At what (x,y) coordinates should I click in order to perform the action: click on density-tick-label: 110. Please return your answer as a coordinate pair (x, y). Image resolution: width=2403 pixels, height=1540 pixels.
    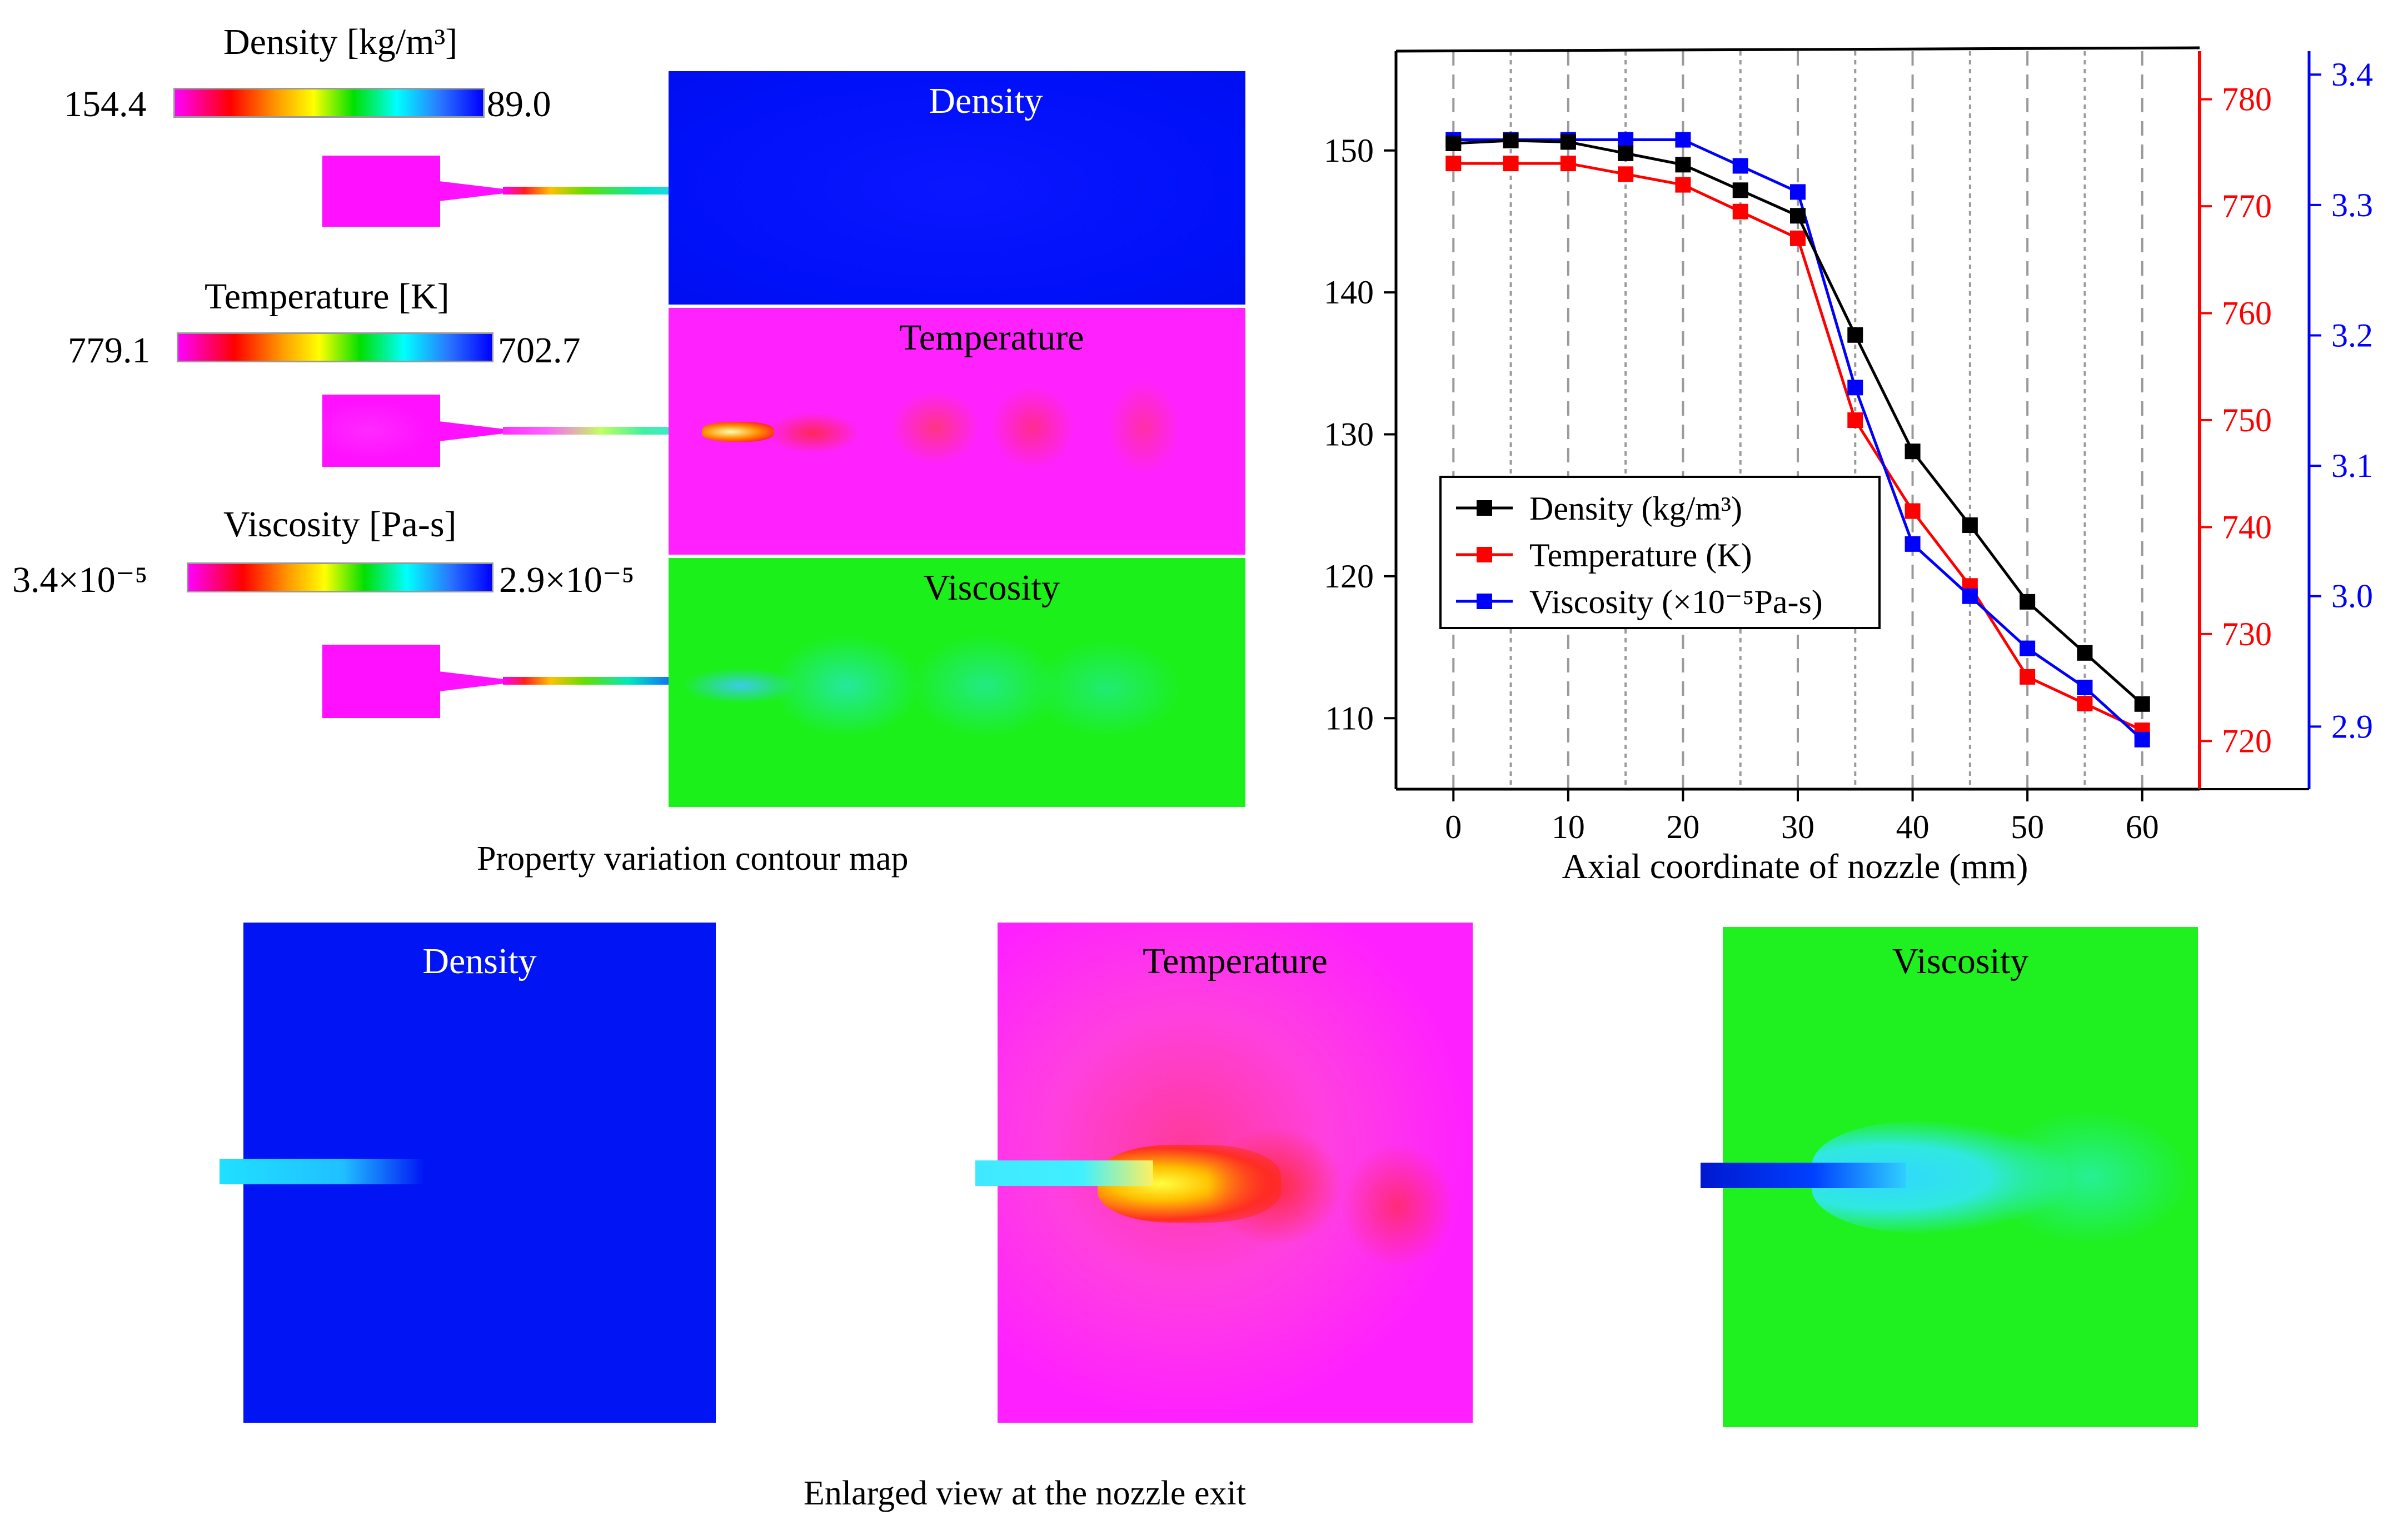
    Looking at the image, I should click on (1350, 718).